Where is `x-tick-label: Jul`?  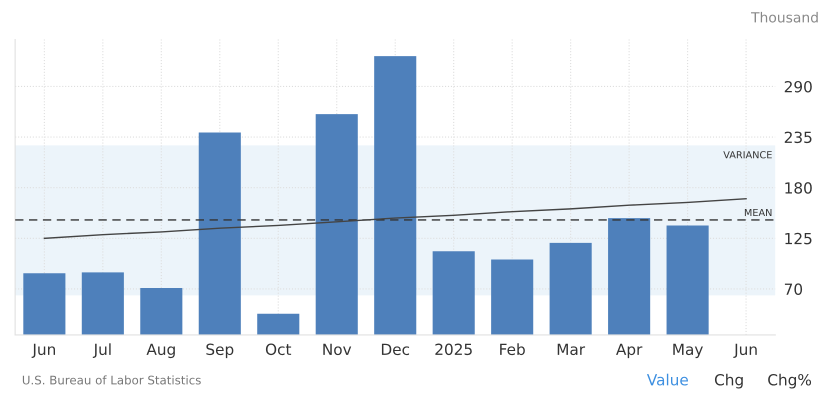
x-tick-label: Jul is located at coordinates (101, 350).